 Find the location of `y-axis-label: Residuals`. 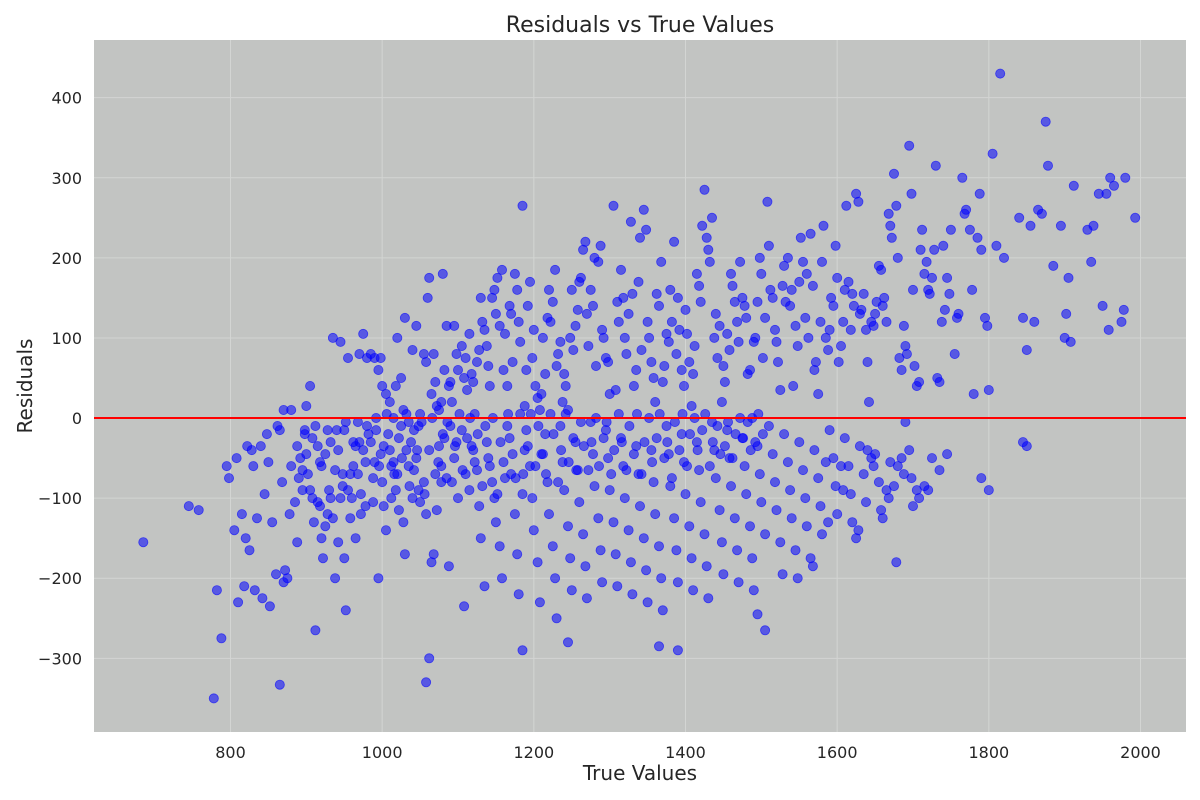

y-axis-label: Residuals is located at coordinates (25, 386).